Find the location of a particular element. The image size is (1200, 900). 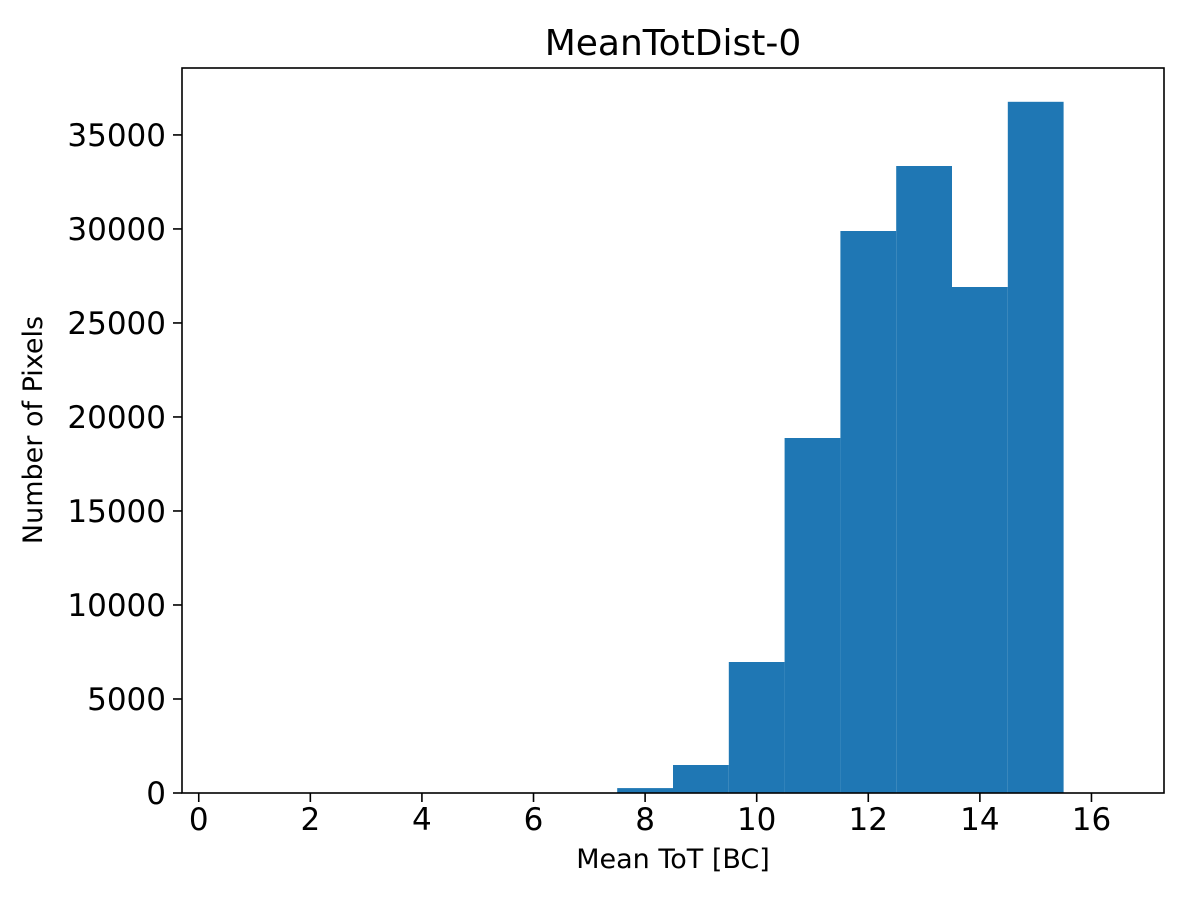

y-tick-label: 10000 is located at coordinates (116, 606).